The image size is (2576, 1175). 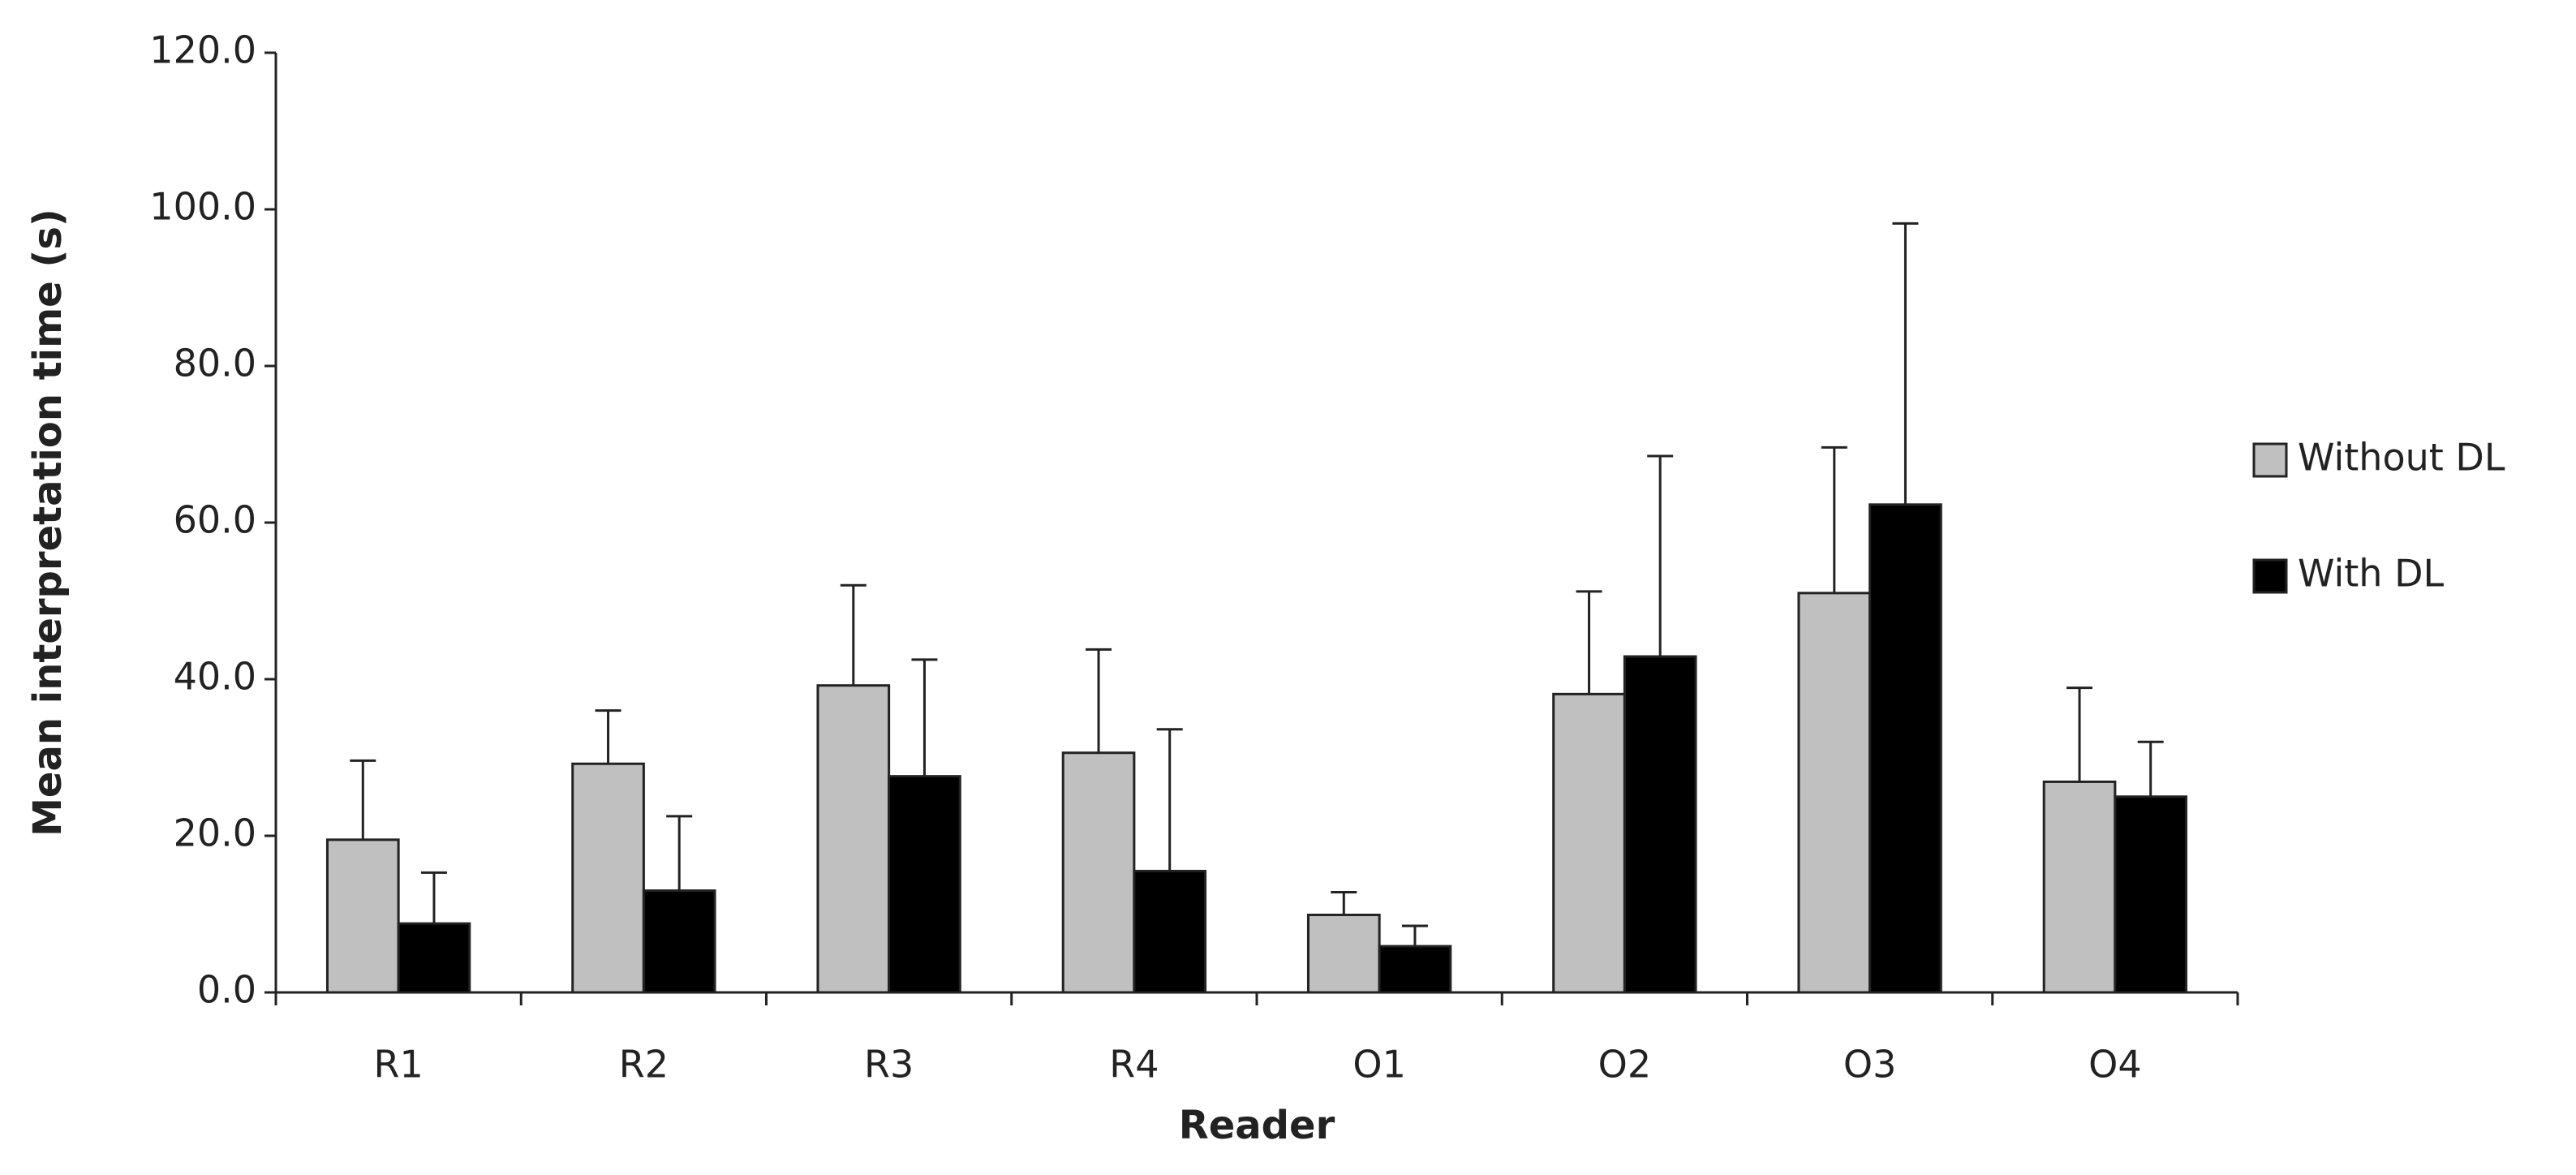 I want to click on x-tick-label: O2, so click(x=1624, y=1065).